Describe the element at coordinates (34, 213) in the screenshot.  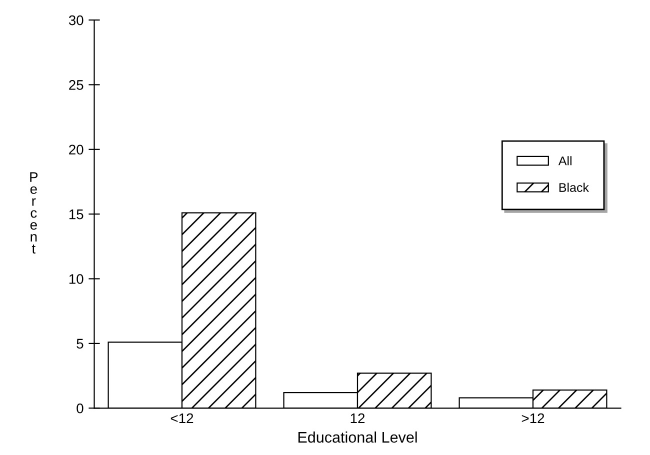
I see `y-axis-title: Percent` at that location.